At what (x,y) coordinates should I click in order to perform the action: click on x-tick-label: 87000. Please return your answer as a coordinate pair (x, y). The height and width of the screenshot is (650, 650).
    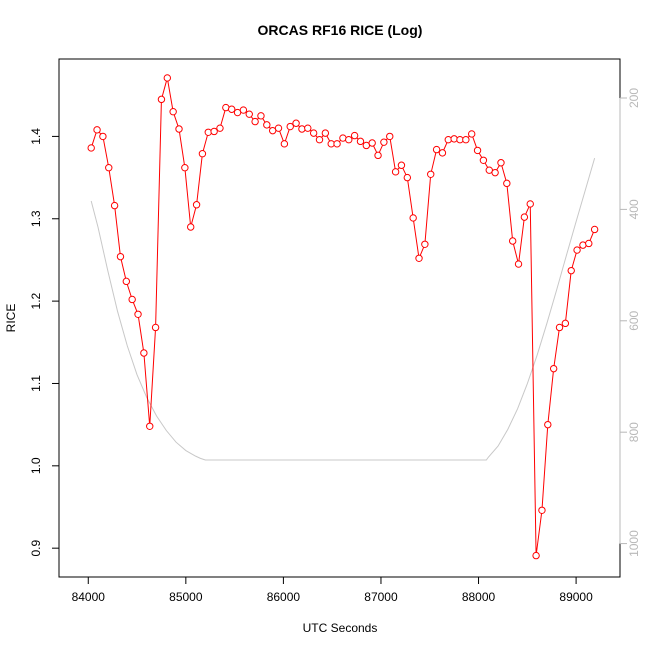
    Looking at the image, I should click on (381, 597).